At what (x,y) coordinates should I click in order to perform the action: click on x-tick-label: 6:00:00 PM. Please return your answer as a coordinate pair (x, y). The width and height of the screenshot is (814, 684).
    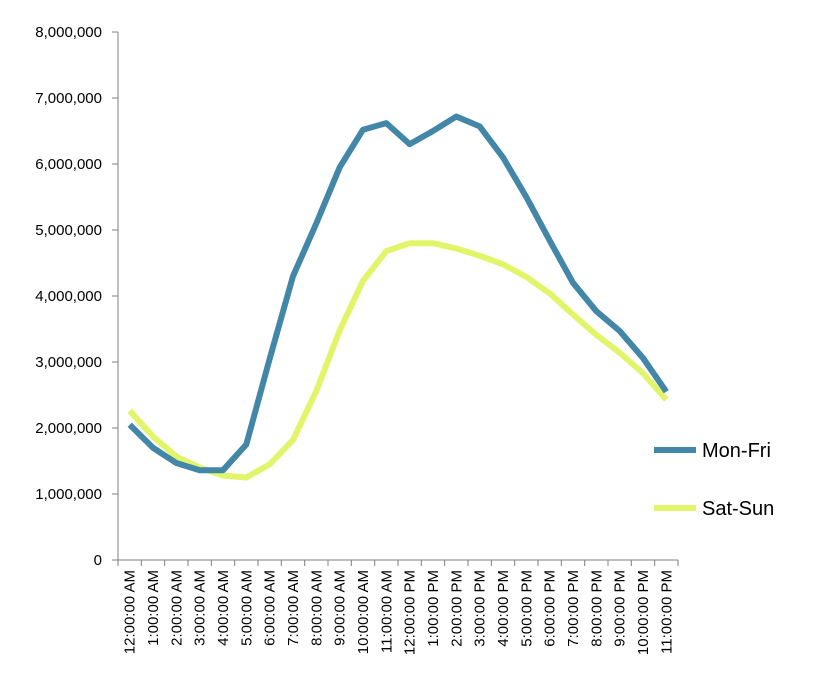
    Looking at the image, I should click on (550, 608).